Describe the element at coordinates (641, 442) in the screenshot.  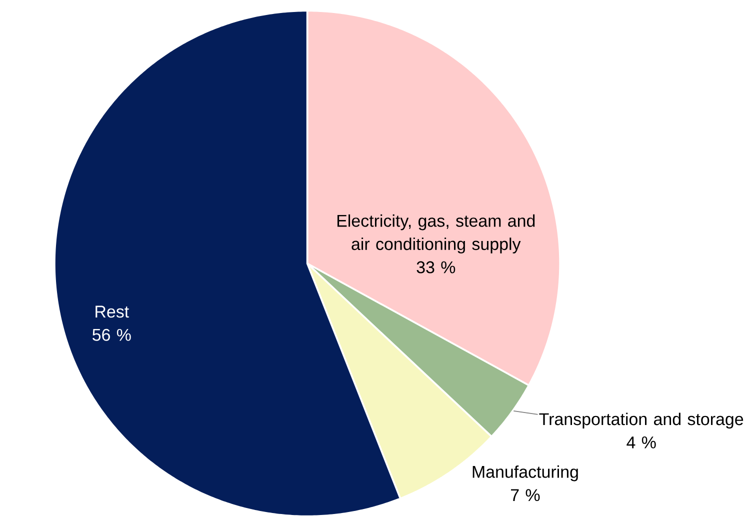
I see `data-label: 4 %` at that location.